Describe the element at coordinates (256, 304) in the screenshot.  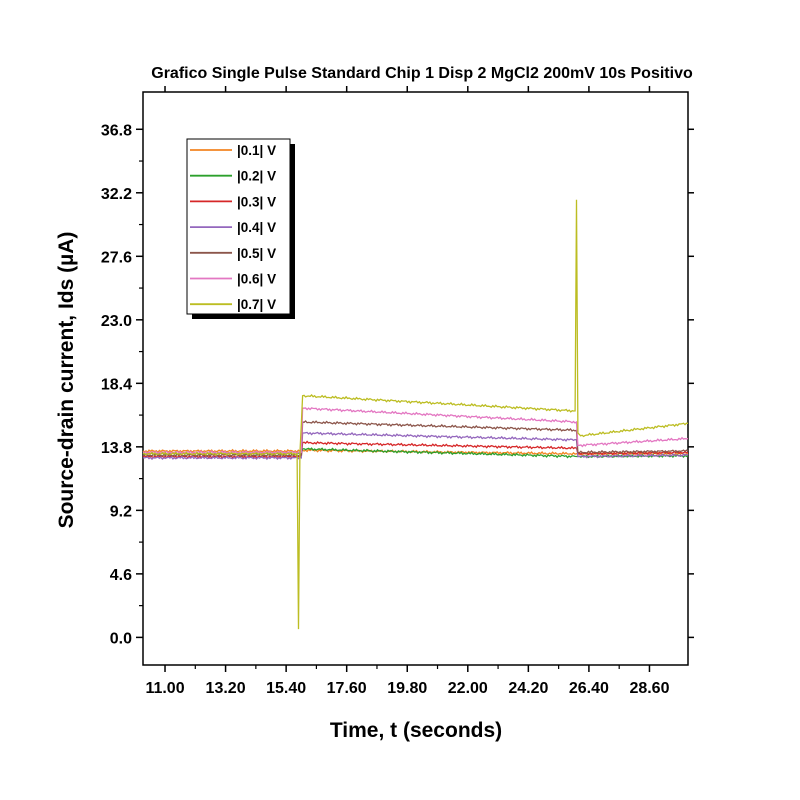
I see `legend-label: |0.7| V` at that location.